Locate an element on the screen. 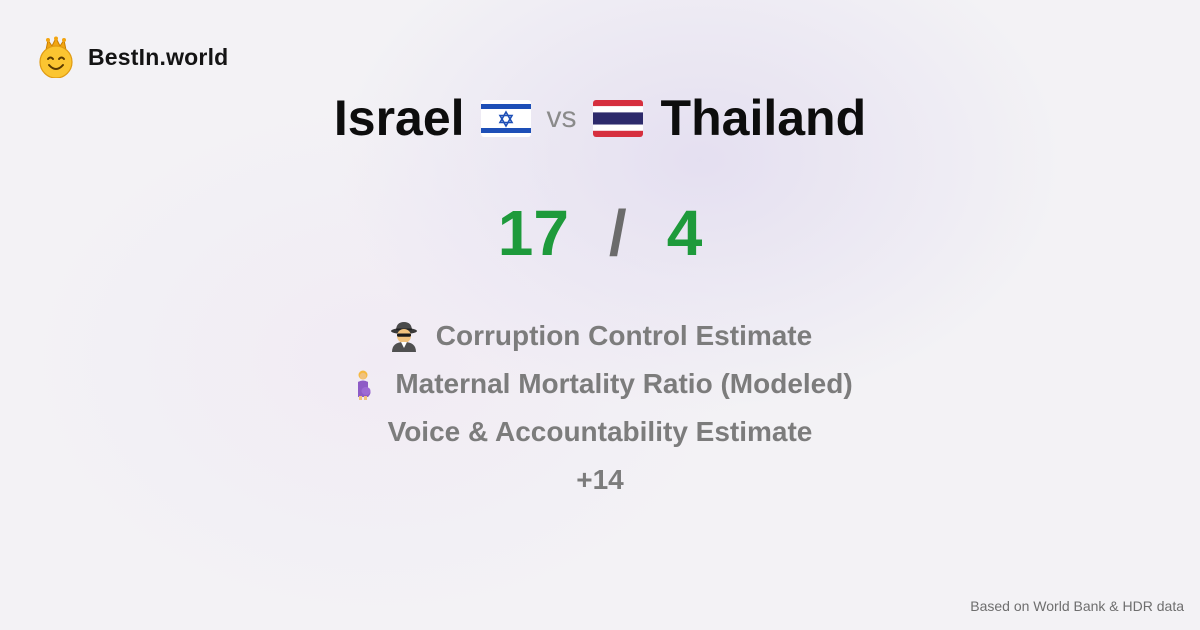  brand-name: BestIn.world is located at coordinates (158, 56).